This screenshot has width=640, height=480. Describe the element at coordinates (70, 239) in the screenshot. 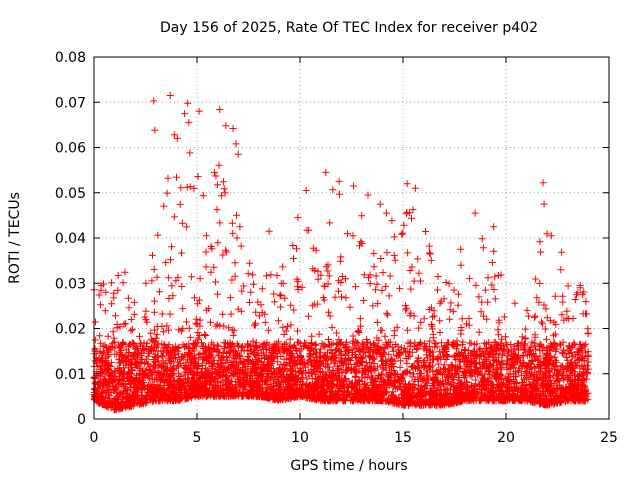

I see `y-tick-label: 0.04` at that location.